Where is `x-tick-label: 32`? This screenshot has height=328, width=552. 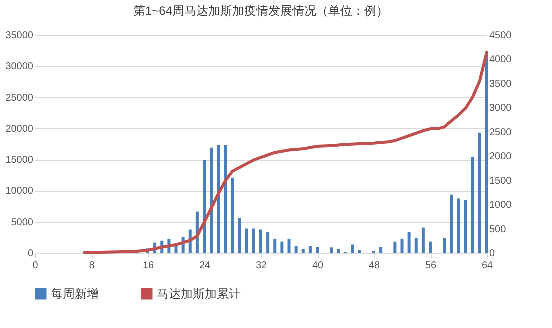 x-tick-label: 32 is located at coordinates (262, 266).